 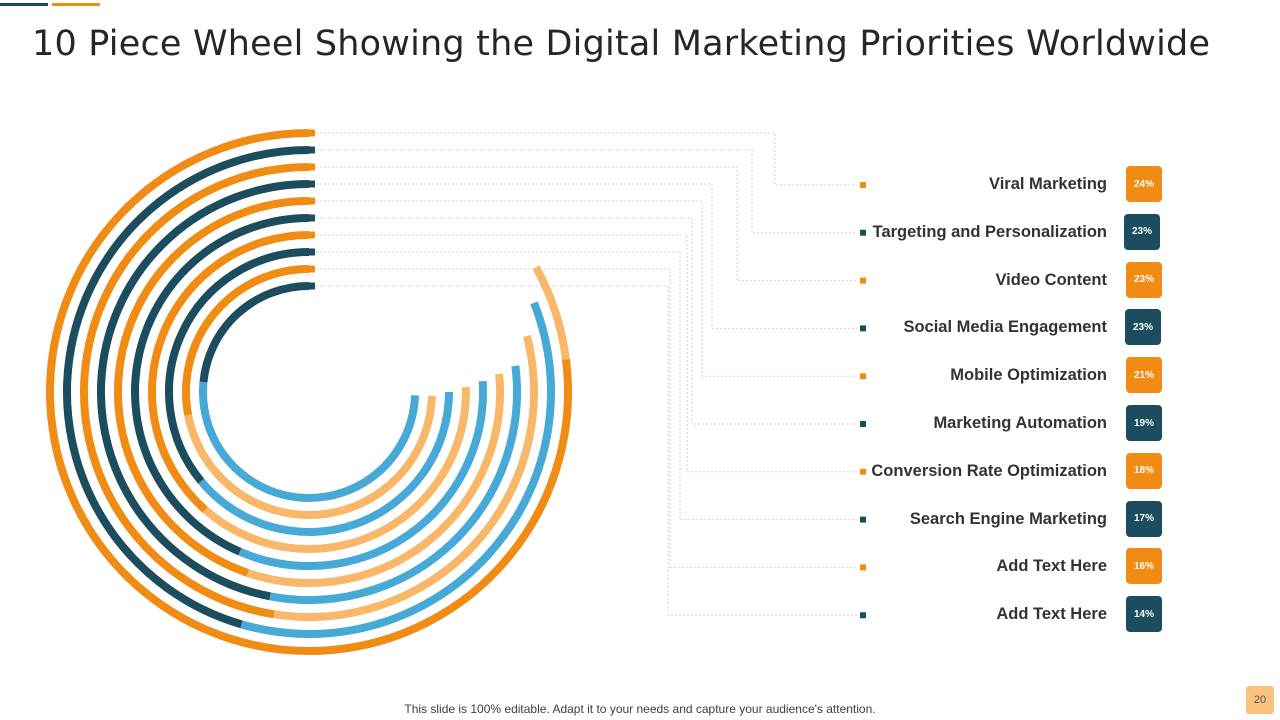 What do you see at coordinates (24, 4) in the screenshot?
I see `accent-bar-teal` at bounding box center [24, 4].